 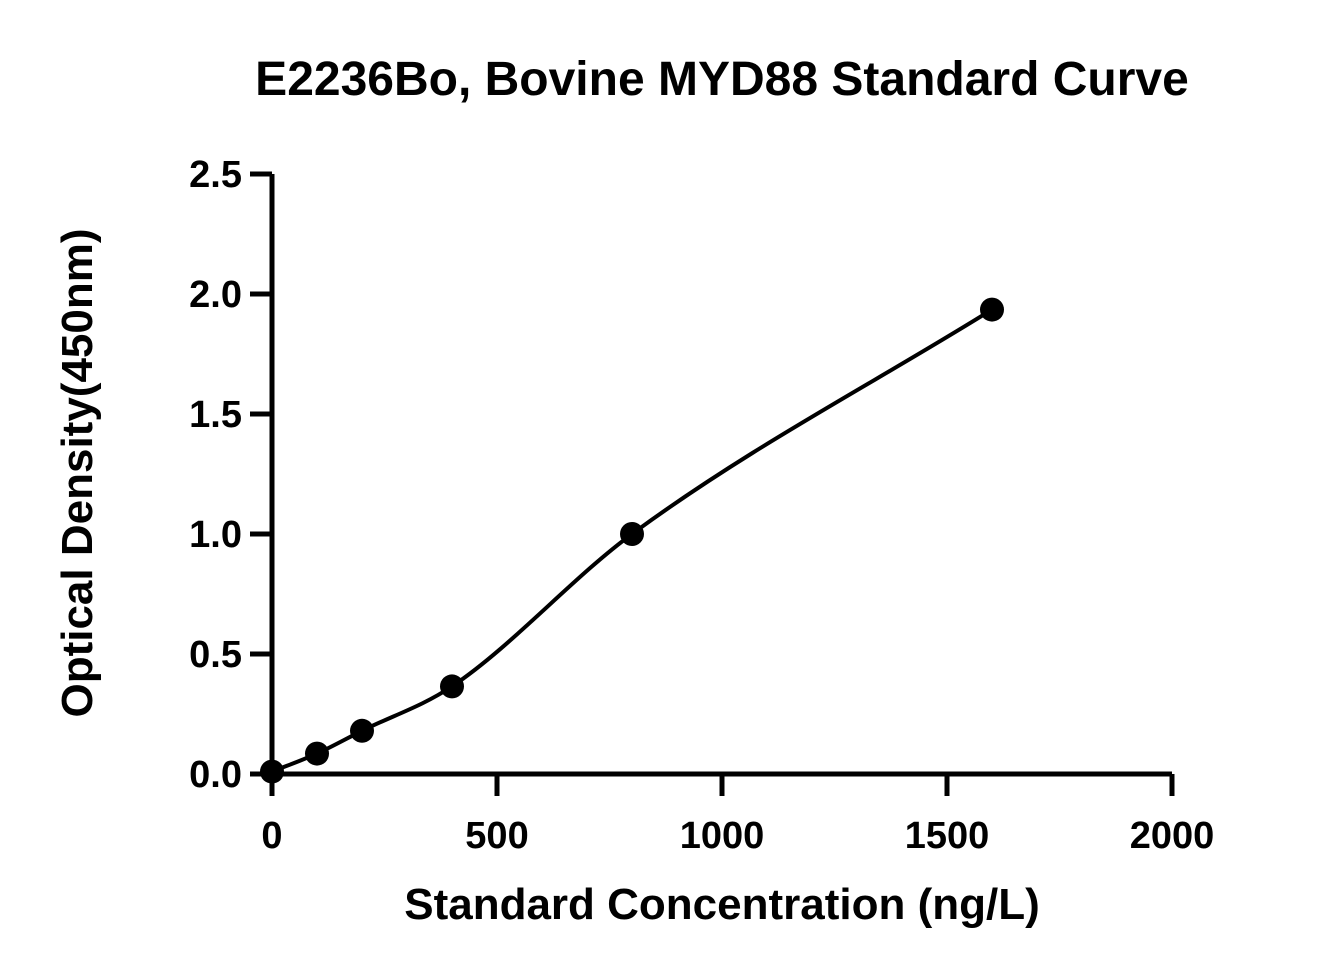 I want to click on x-tick-label: 1500, so click(x=947, y=836).